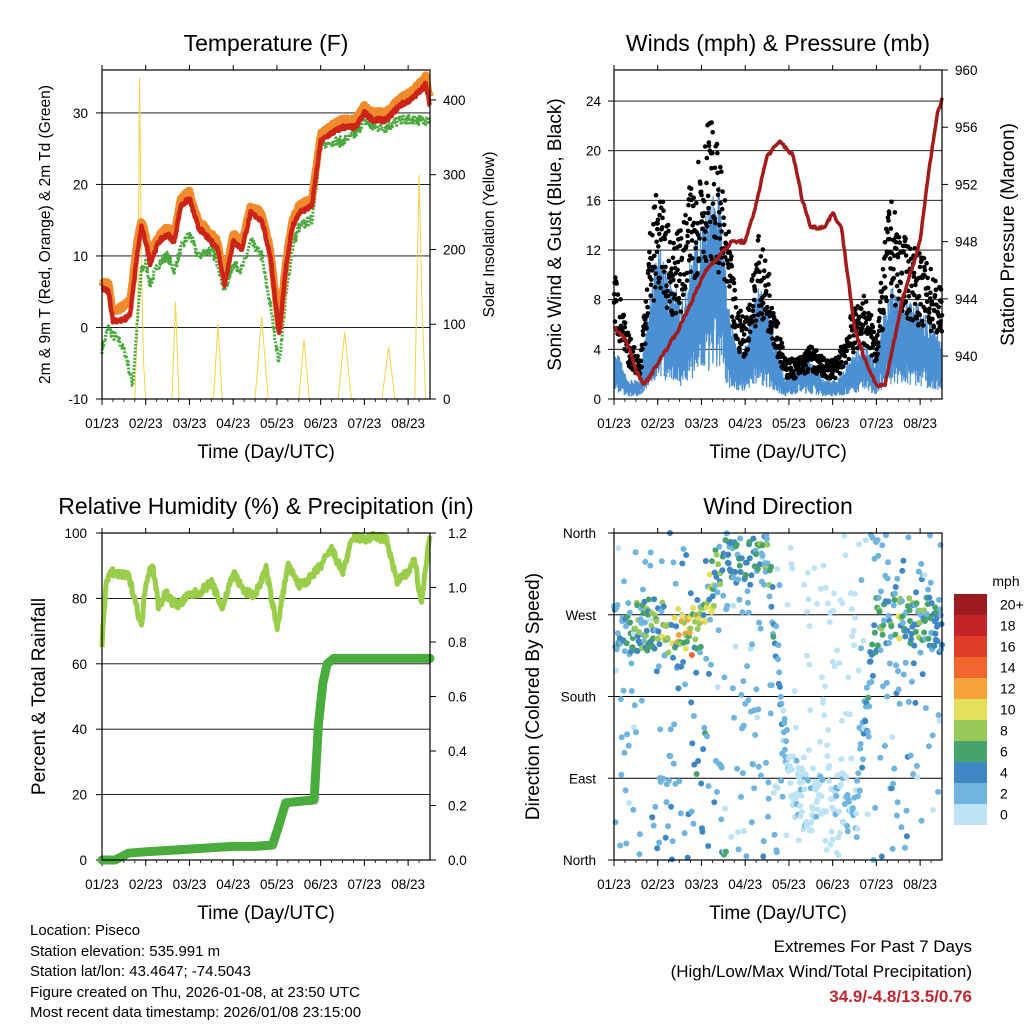 The width and height of the screenshot is (1024, 1024). Describe the element at coordinates (80, 113) in the screenshot. I see `y-tick-label: 30` at that location.